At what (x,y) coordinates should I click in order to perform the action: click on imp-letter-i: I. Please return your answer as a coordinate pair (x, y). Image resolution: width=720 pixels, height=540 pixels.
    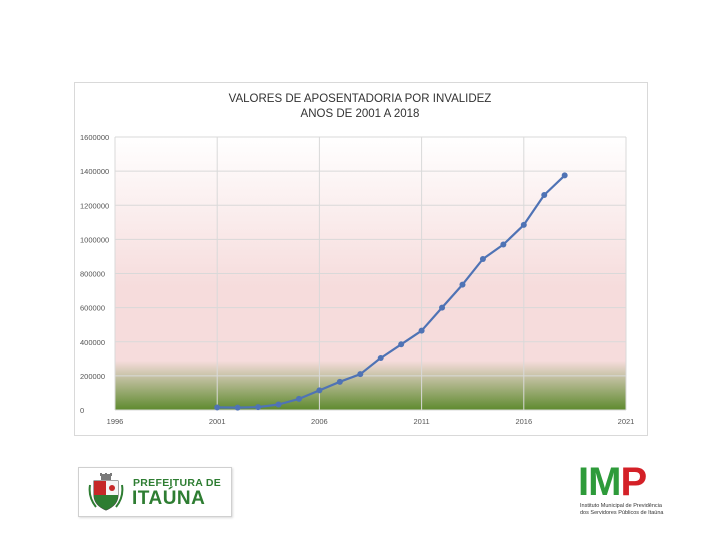
    Looking at the image, I should click on (583, 482).